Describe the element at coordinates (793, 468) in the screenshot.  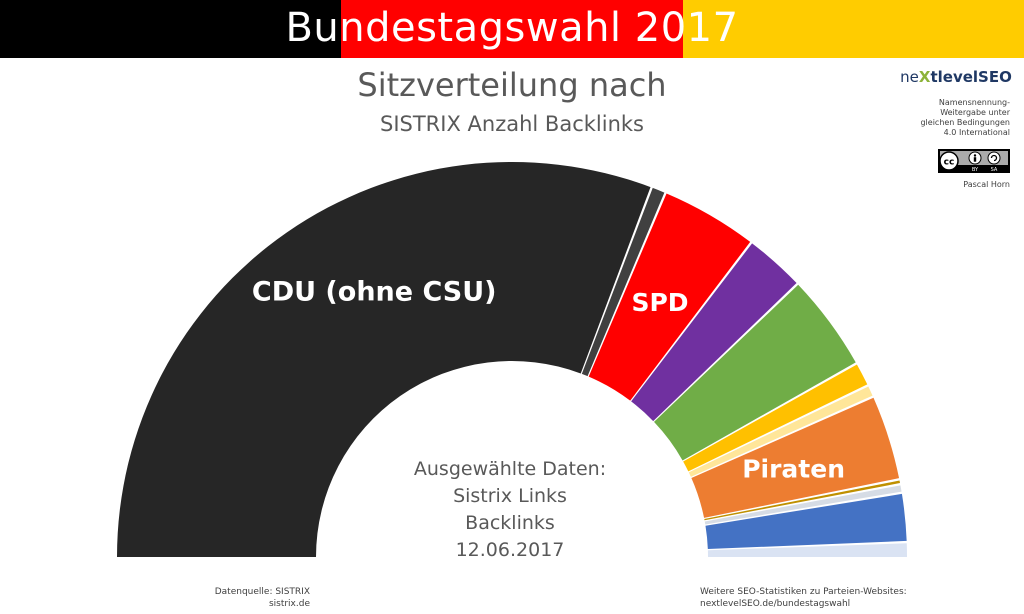
I see `slice-label: Piraten` at that location.